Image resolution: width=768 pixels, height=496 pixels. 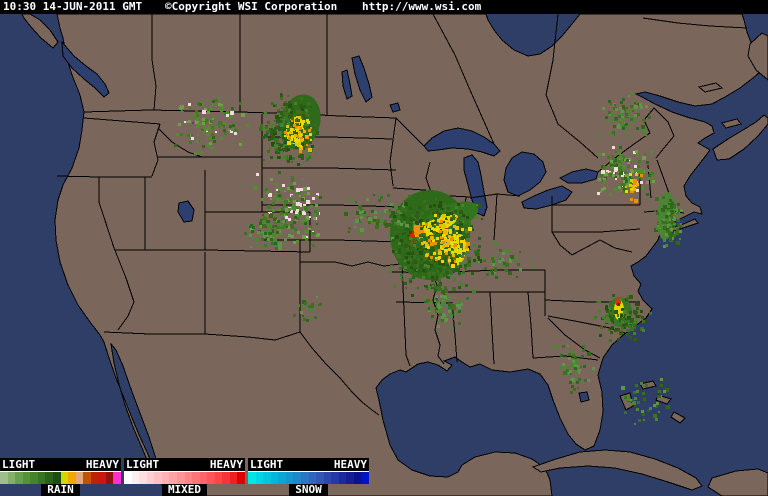 What do you see at coordinates (342, 478) in the screenshot?
I see `legend-color-step` at bounding box center [342, 478].